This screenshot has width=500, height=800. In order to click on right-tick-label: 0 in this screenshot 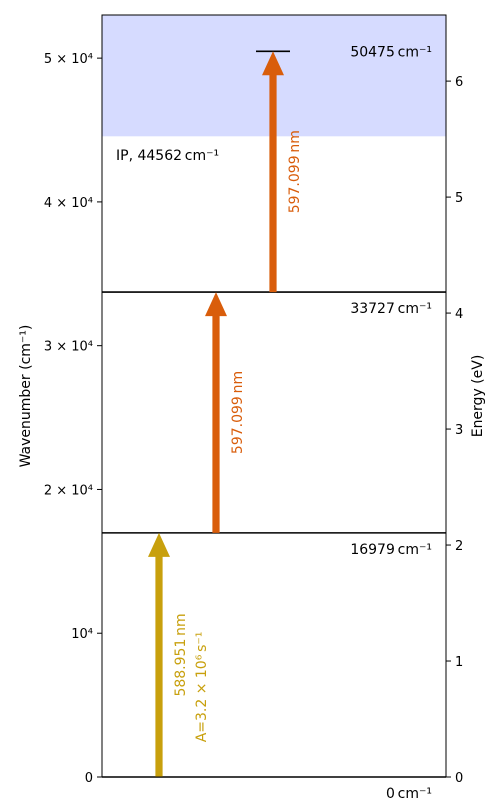, I will do `click(459, 778)`.